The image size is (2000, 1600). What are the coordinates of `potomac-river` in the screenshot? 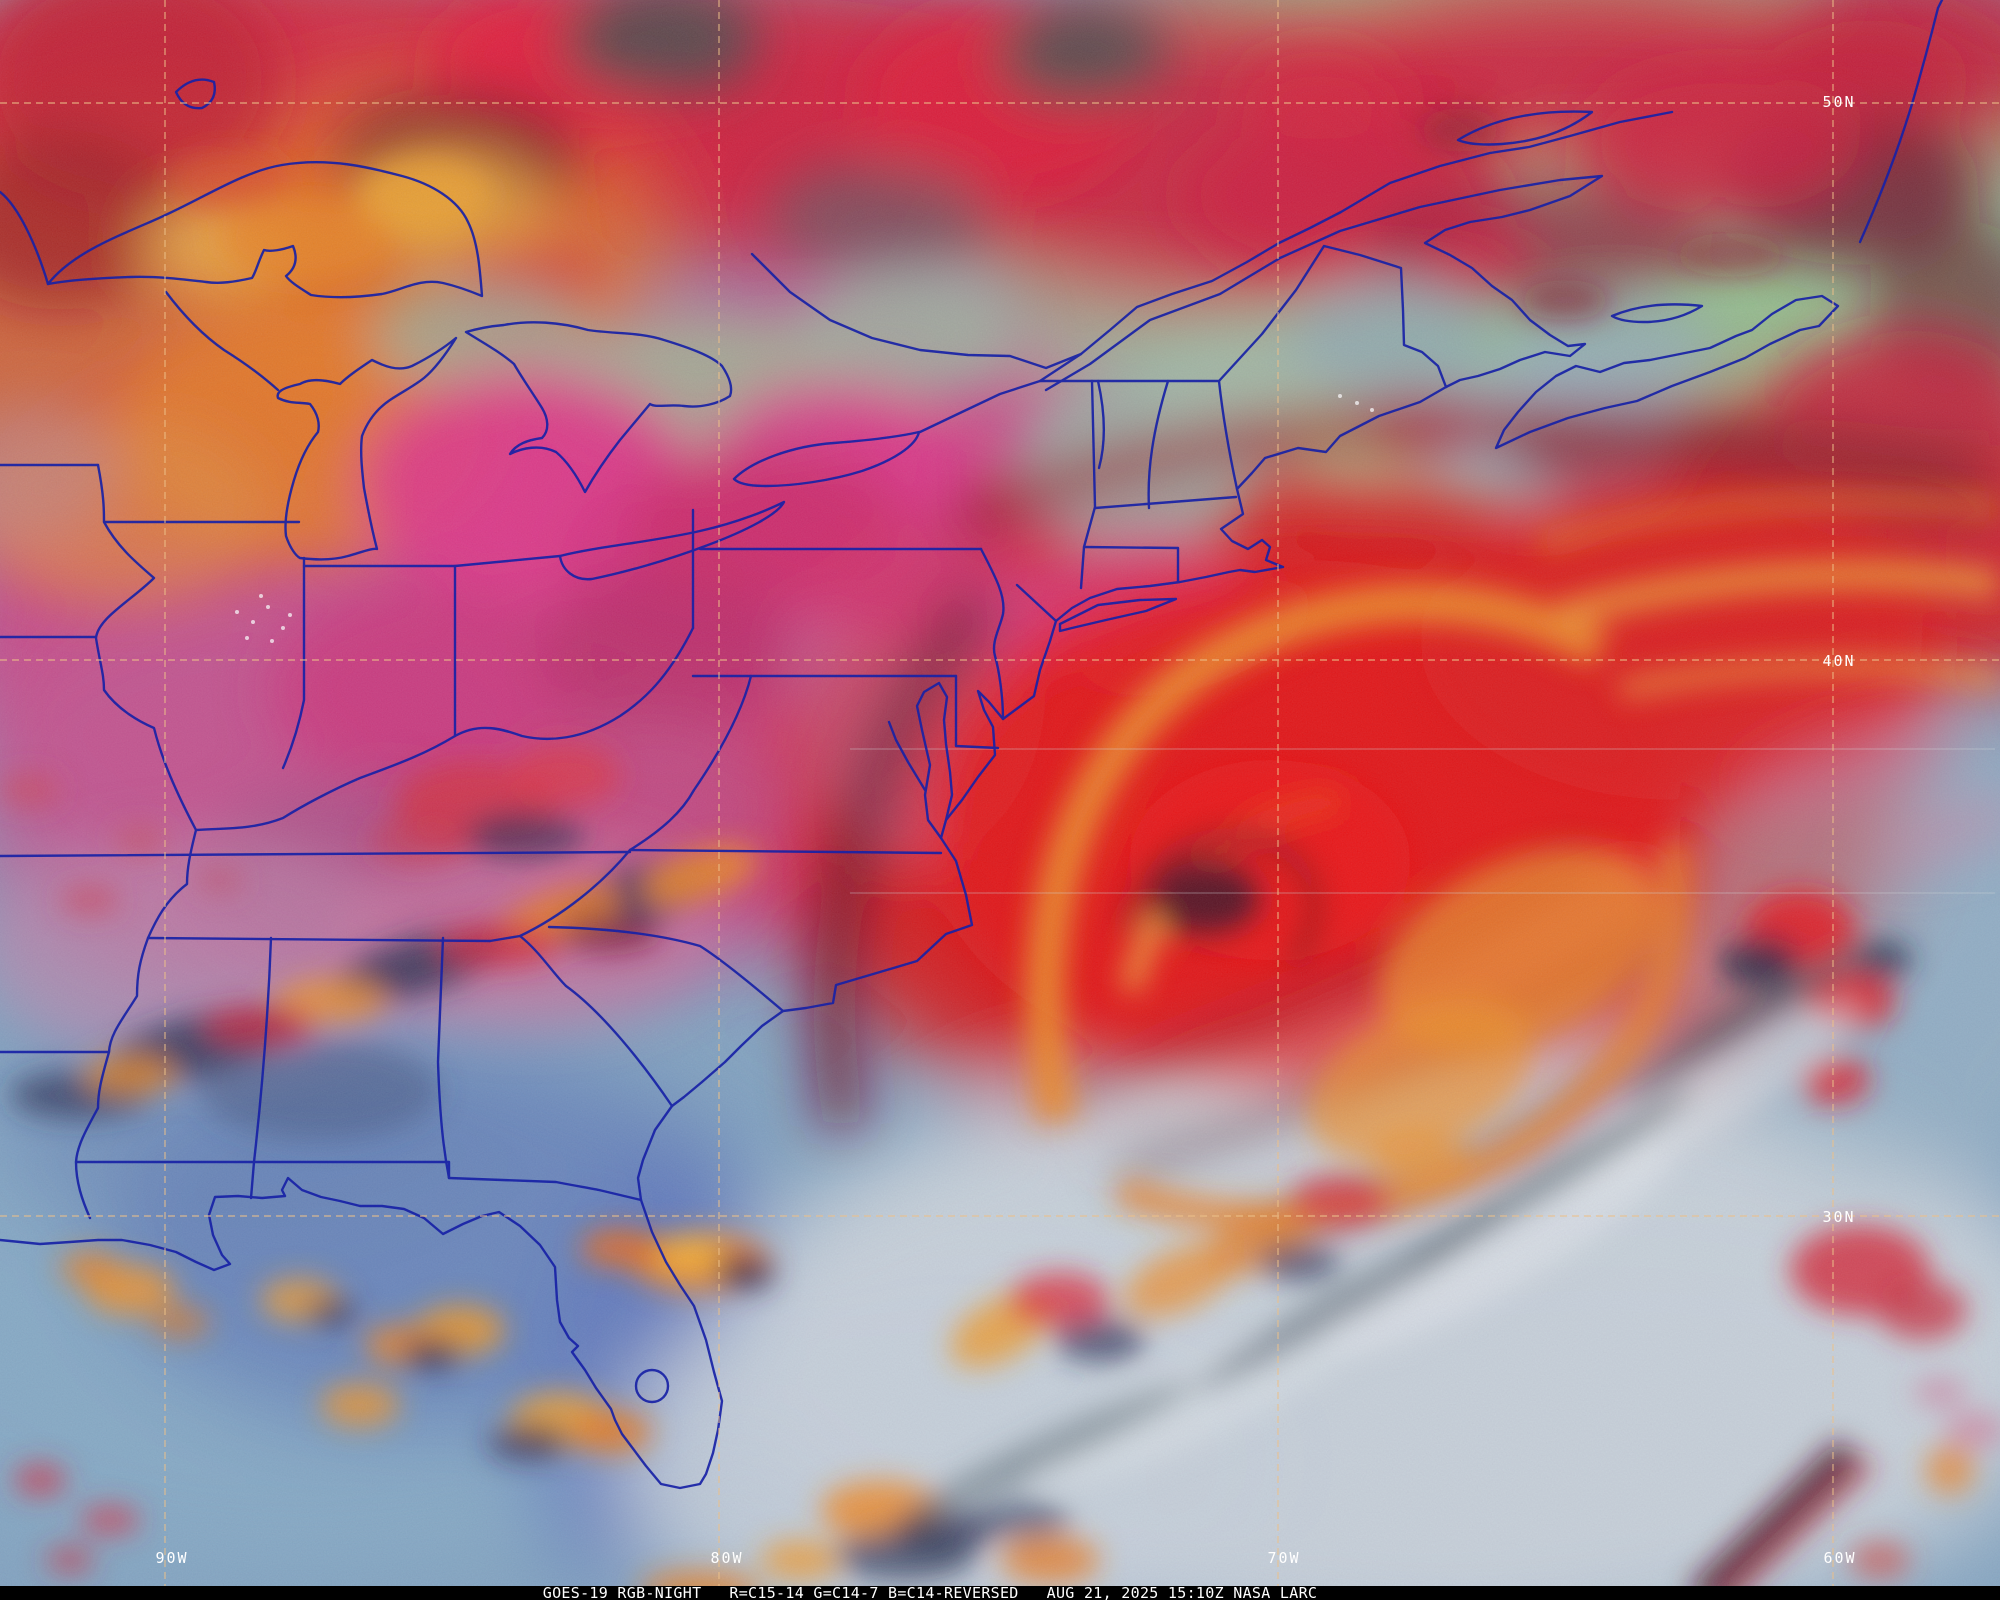 It's located at (907, 756).